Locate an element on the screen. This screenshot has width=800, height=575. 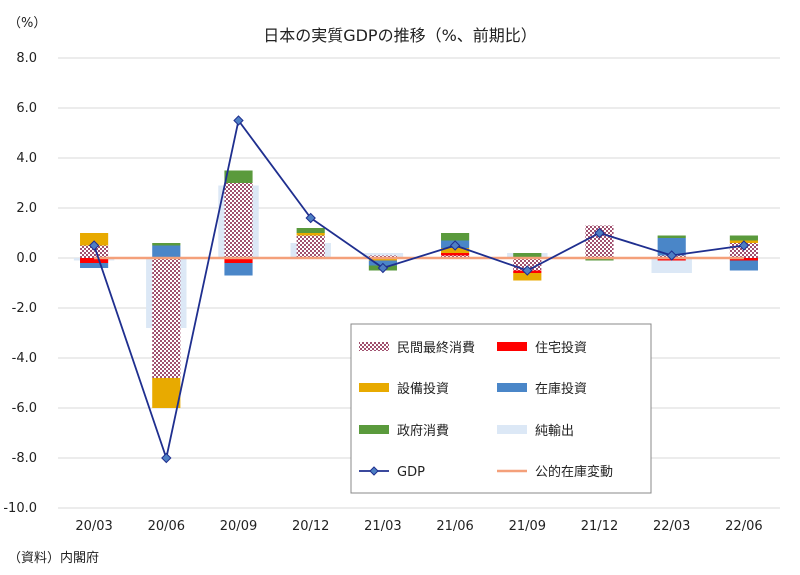
x-tick-label: 22/06 is located at coordinates (743, 526).